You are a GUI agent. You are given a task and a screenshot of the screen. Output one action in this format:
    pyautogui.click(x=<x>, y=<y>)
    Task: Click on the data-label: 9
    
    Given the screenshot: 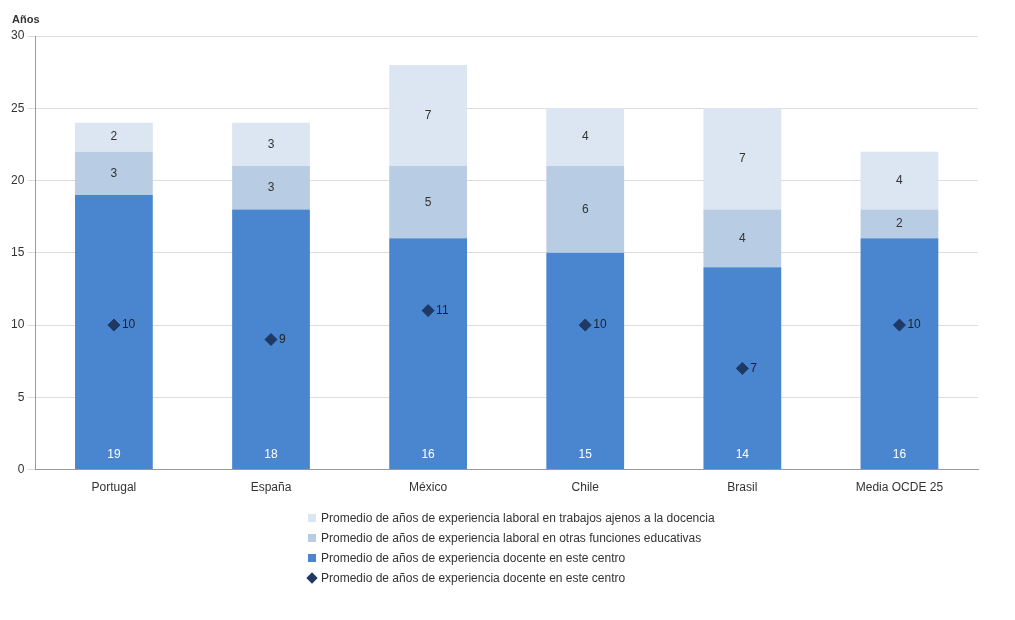 What is the action you would take?
    pyautogui.click(x=283, y=338)
    